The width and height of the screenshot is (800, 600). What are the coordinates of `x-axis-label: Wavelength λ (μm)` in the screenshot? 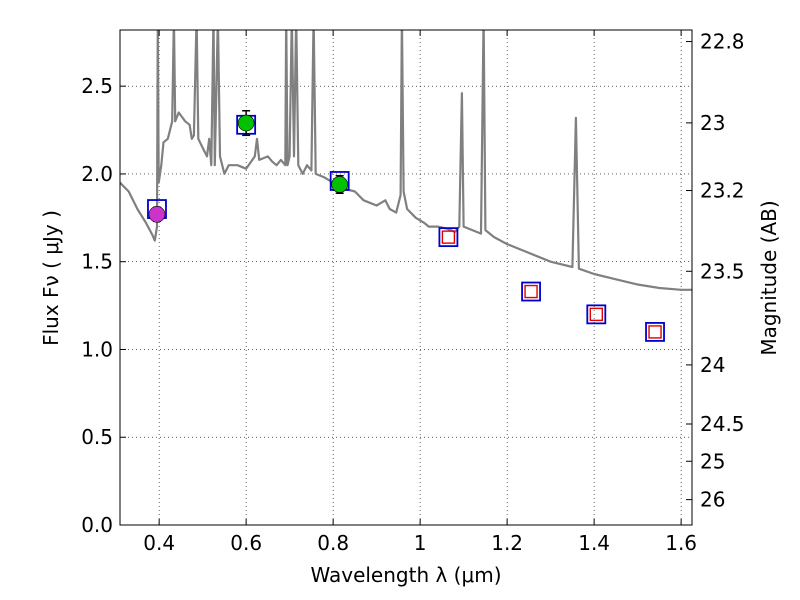 It's located at (405, 575).